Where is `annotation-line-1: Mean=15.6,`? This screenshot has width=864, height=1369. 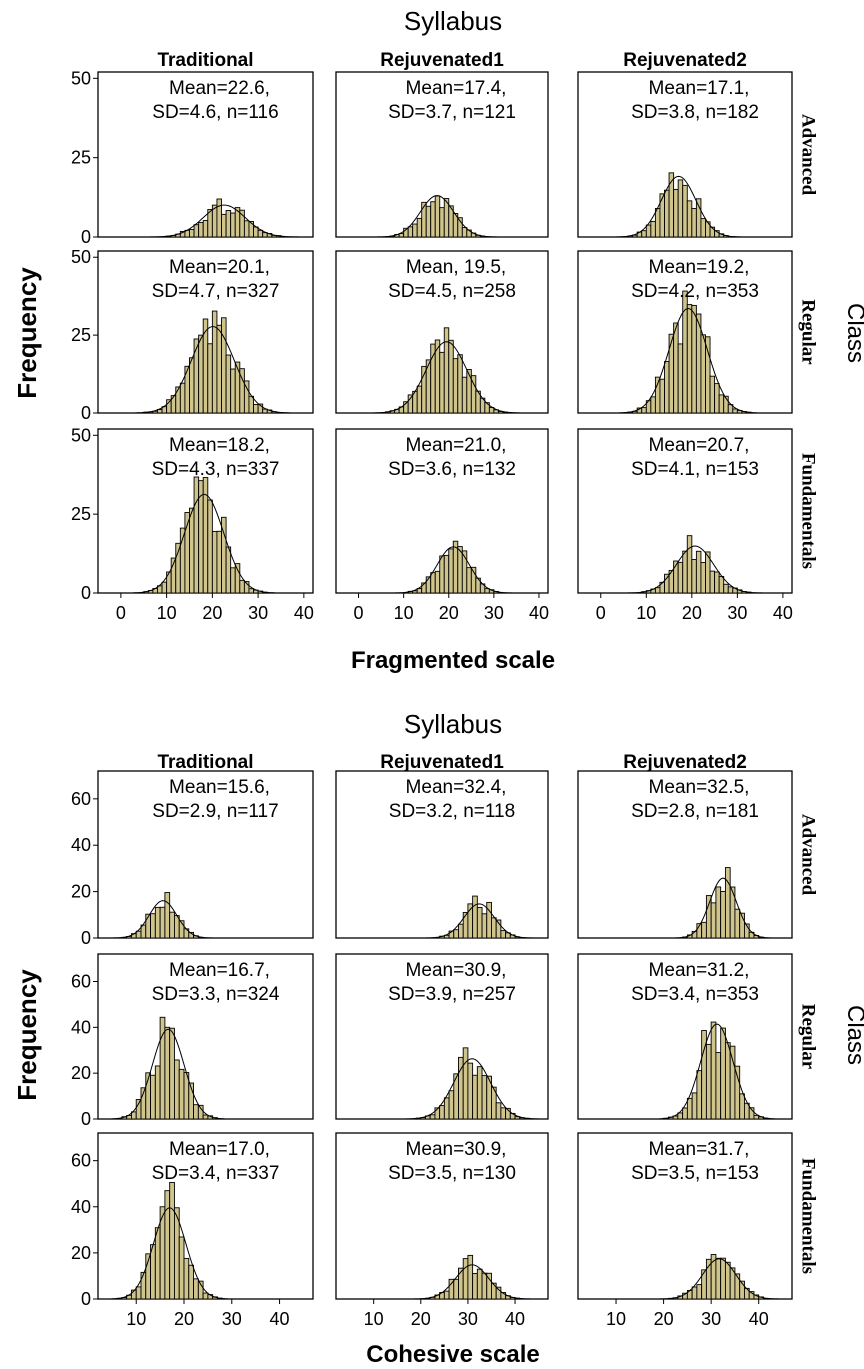 annotation-line-1: Mean=15.6, is located at coordinates (219, 787).